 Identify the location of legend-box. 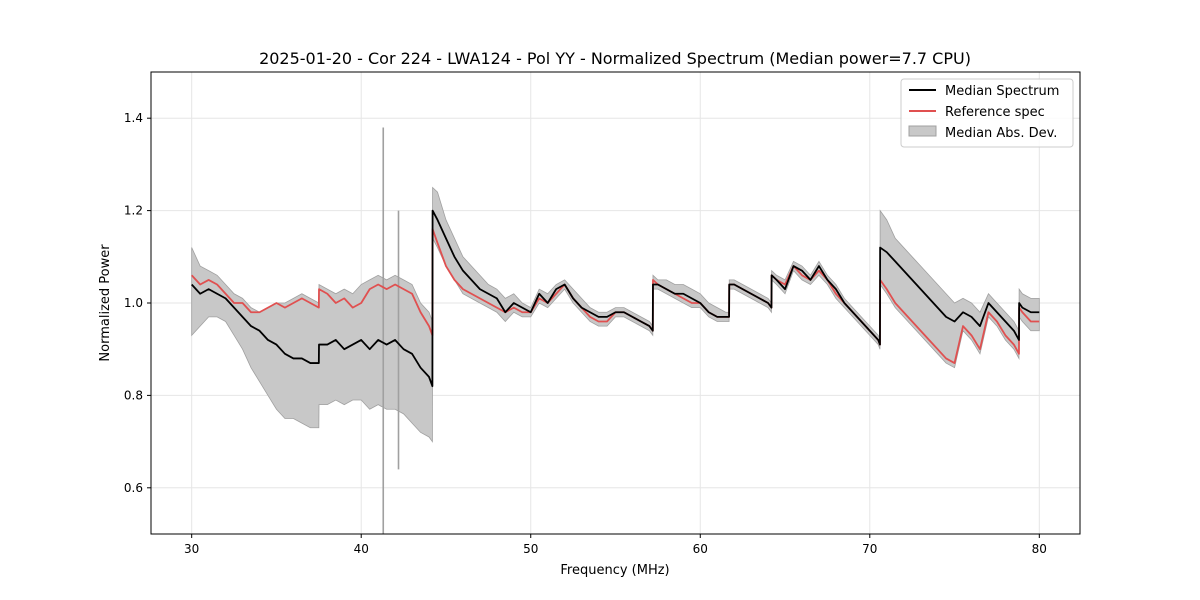
(987, 113).